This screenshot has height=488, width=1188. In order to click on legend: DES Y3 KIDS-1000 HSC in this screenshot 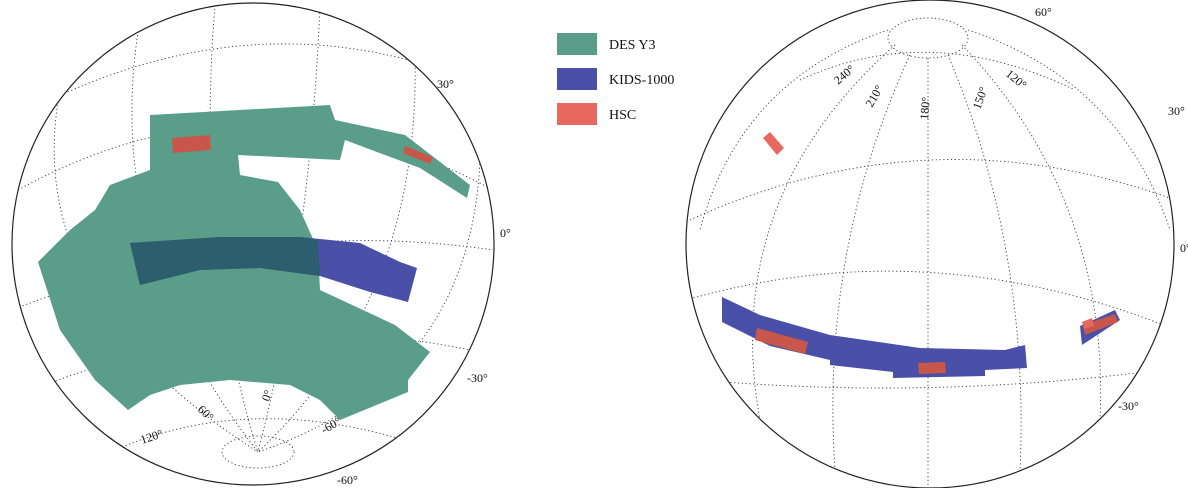, I will do `click(615, 79)`.